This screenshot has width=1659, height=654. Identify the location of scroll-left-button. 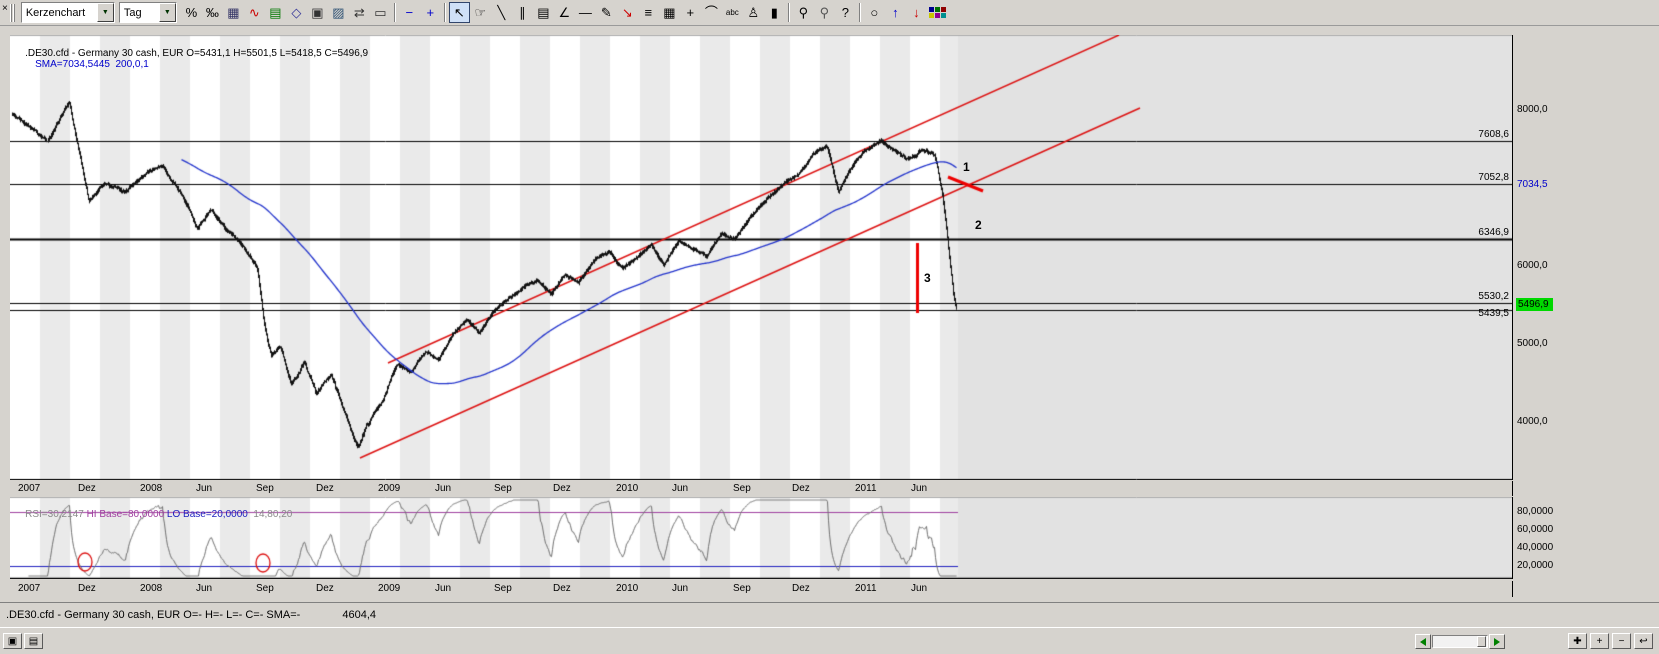
(1423, 641).